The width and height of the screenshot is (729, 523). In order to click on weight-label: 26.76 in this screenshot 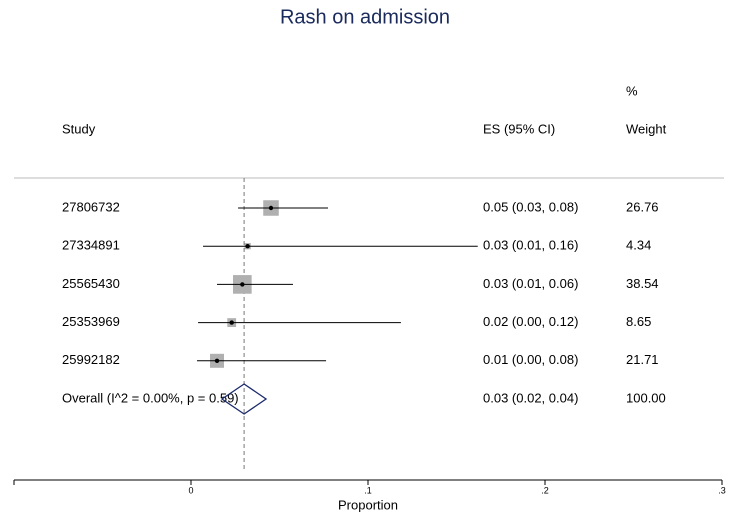, I will do `click(642, 206)`.